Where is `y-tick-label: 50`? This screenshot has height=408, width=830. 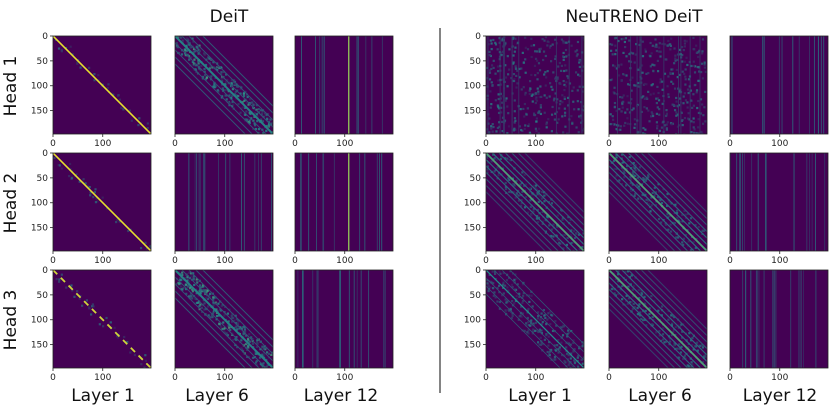
y-tick-label: 50 is located at coordinates (43, 296).